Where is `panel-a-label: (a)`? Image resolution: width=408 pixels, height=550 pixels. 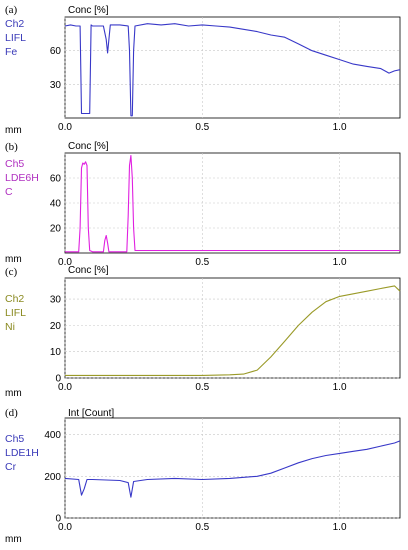 panel-a-label: (a) is located at coordinates (11, 10).